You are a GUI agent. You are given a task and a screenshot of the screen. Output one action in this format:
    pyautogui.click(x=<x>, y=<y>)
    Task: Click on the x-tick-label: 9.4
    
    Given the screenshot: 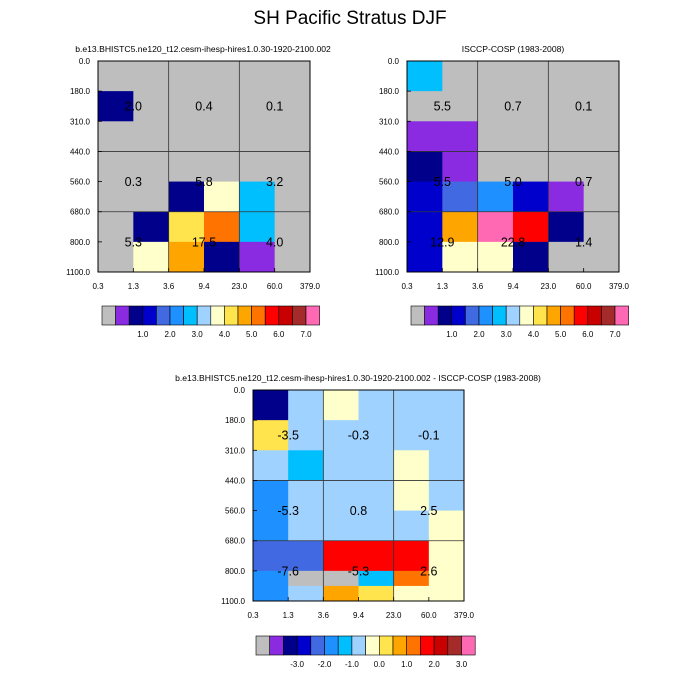 What is the action you would take?
    pyautogui.click(x=359, y=615)
    